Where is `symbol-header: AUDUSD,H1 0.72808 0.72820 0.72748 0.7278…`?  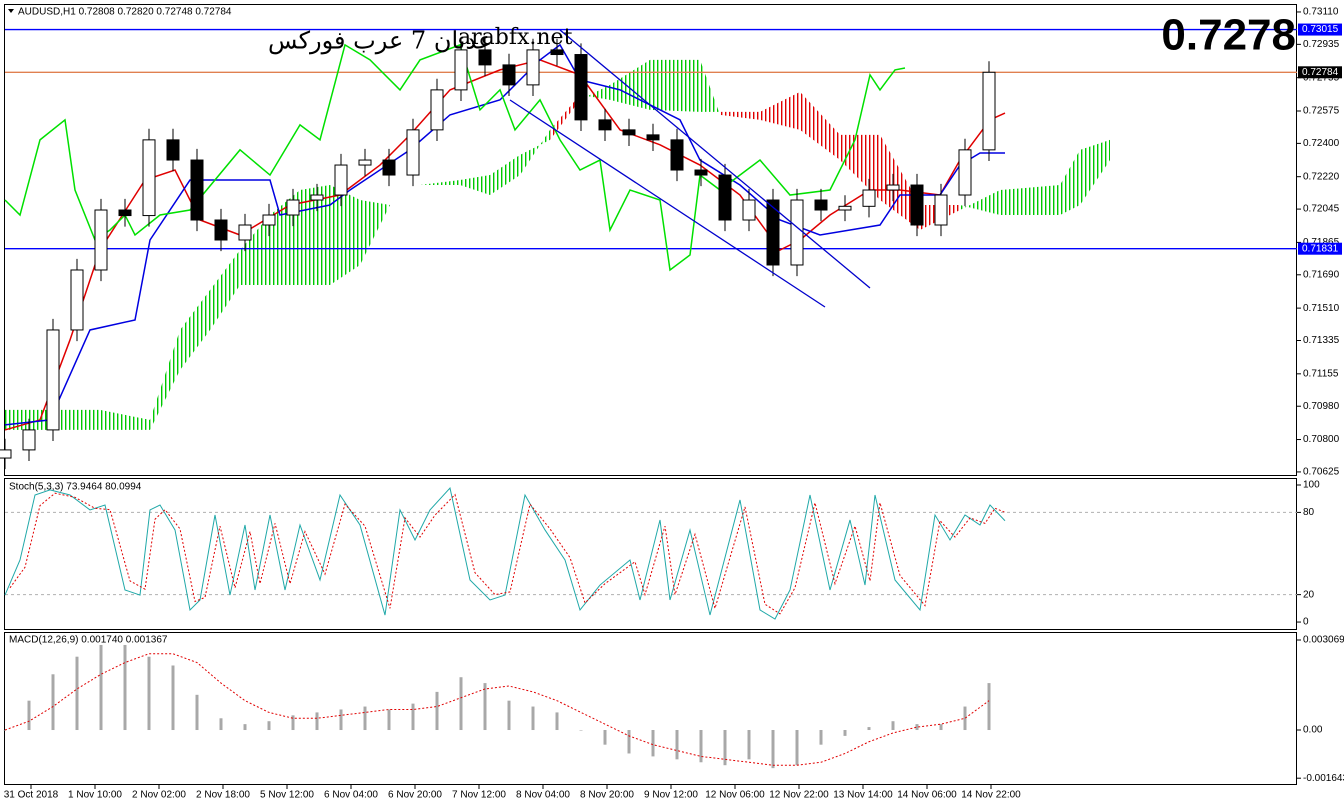 symbol-header: AUDUSD,H1 0.72808 0.72820 0.72748 0.7278… is located at coordinates (125, 12).